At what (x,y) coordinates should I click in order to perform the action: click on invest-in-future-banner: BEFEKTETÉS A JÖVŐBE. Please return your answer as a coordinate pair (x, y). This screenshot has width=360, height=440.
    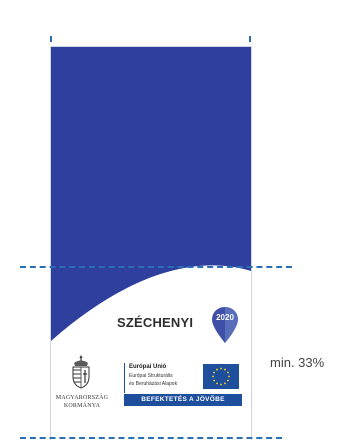
    Looking at the image, I should click on (183, 400).